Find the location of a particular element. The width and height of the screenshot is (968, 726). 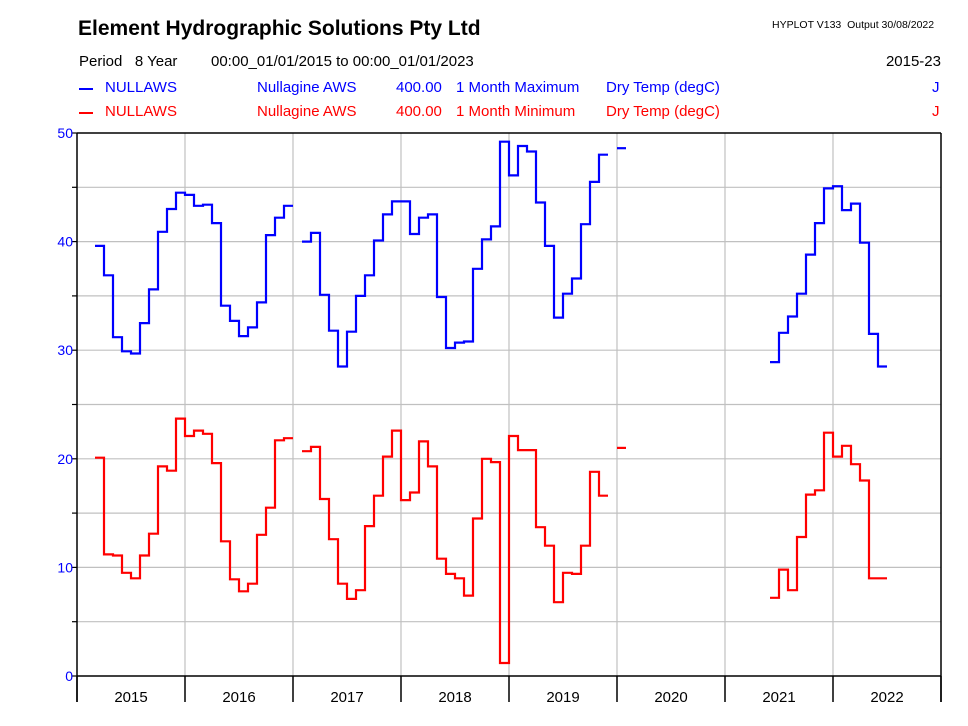

x-tick-label: 2016 is located at coordinates (238, 697).